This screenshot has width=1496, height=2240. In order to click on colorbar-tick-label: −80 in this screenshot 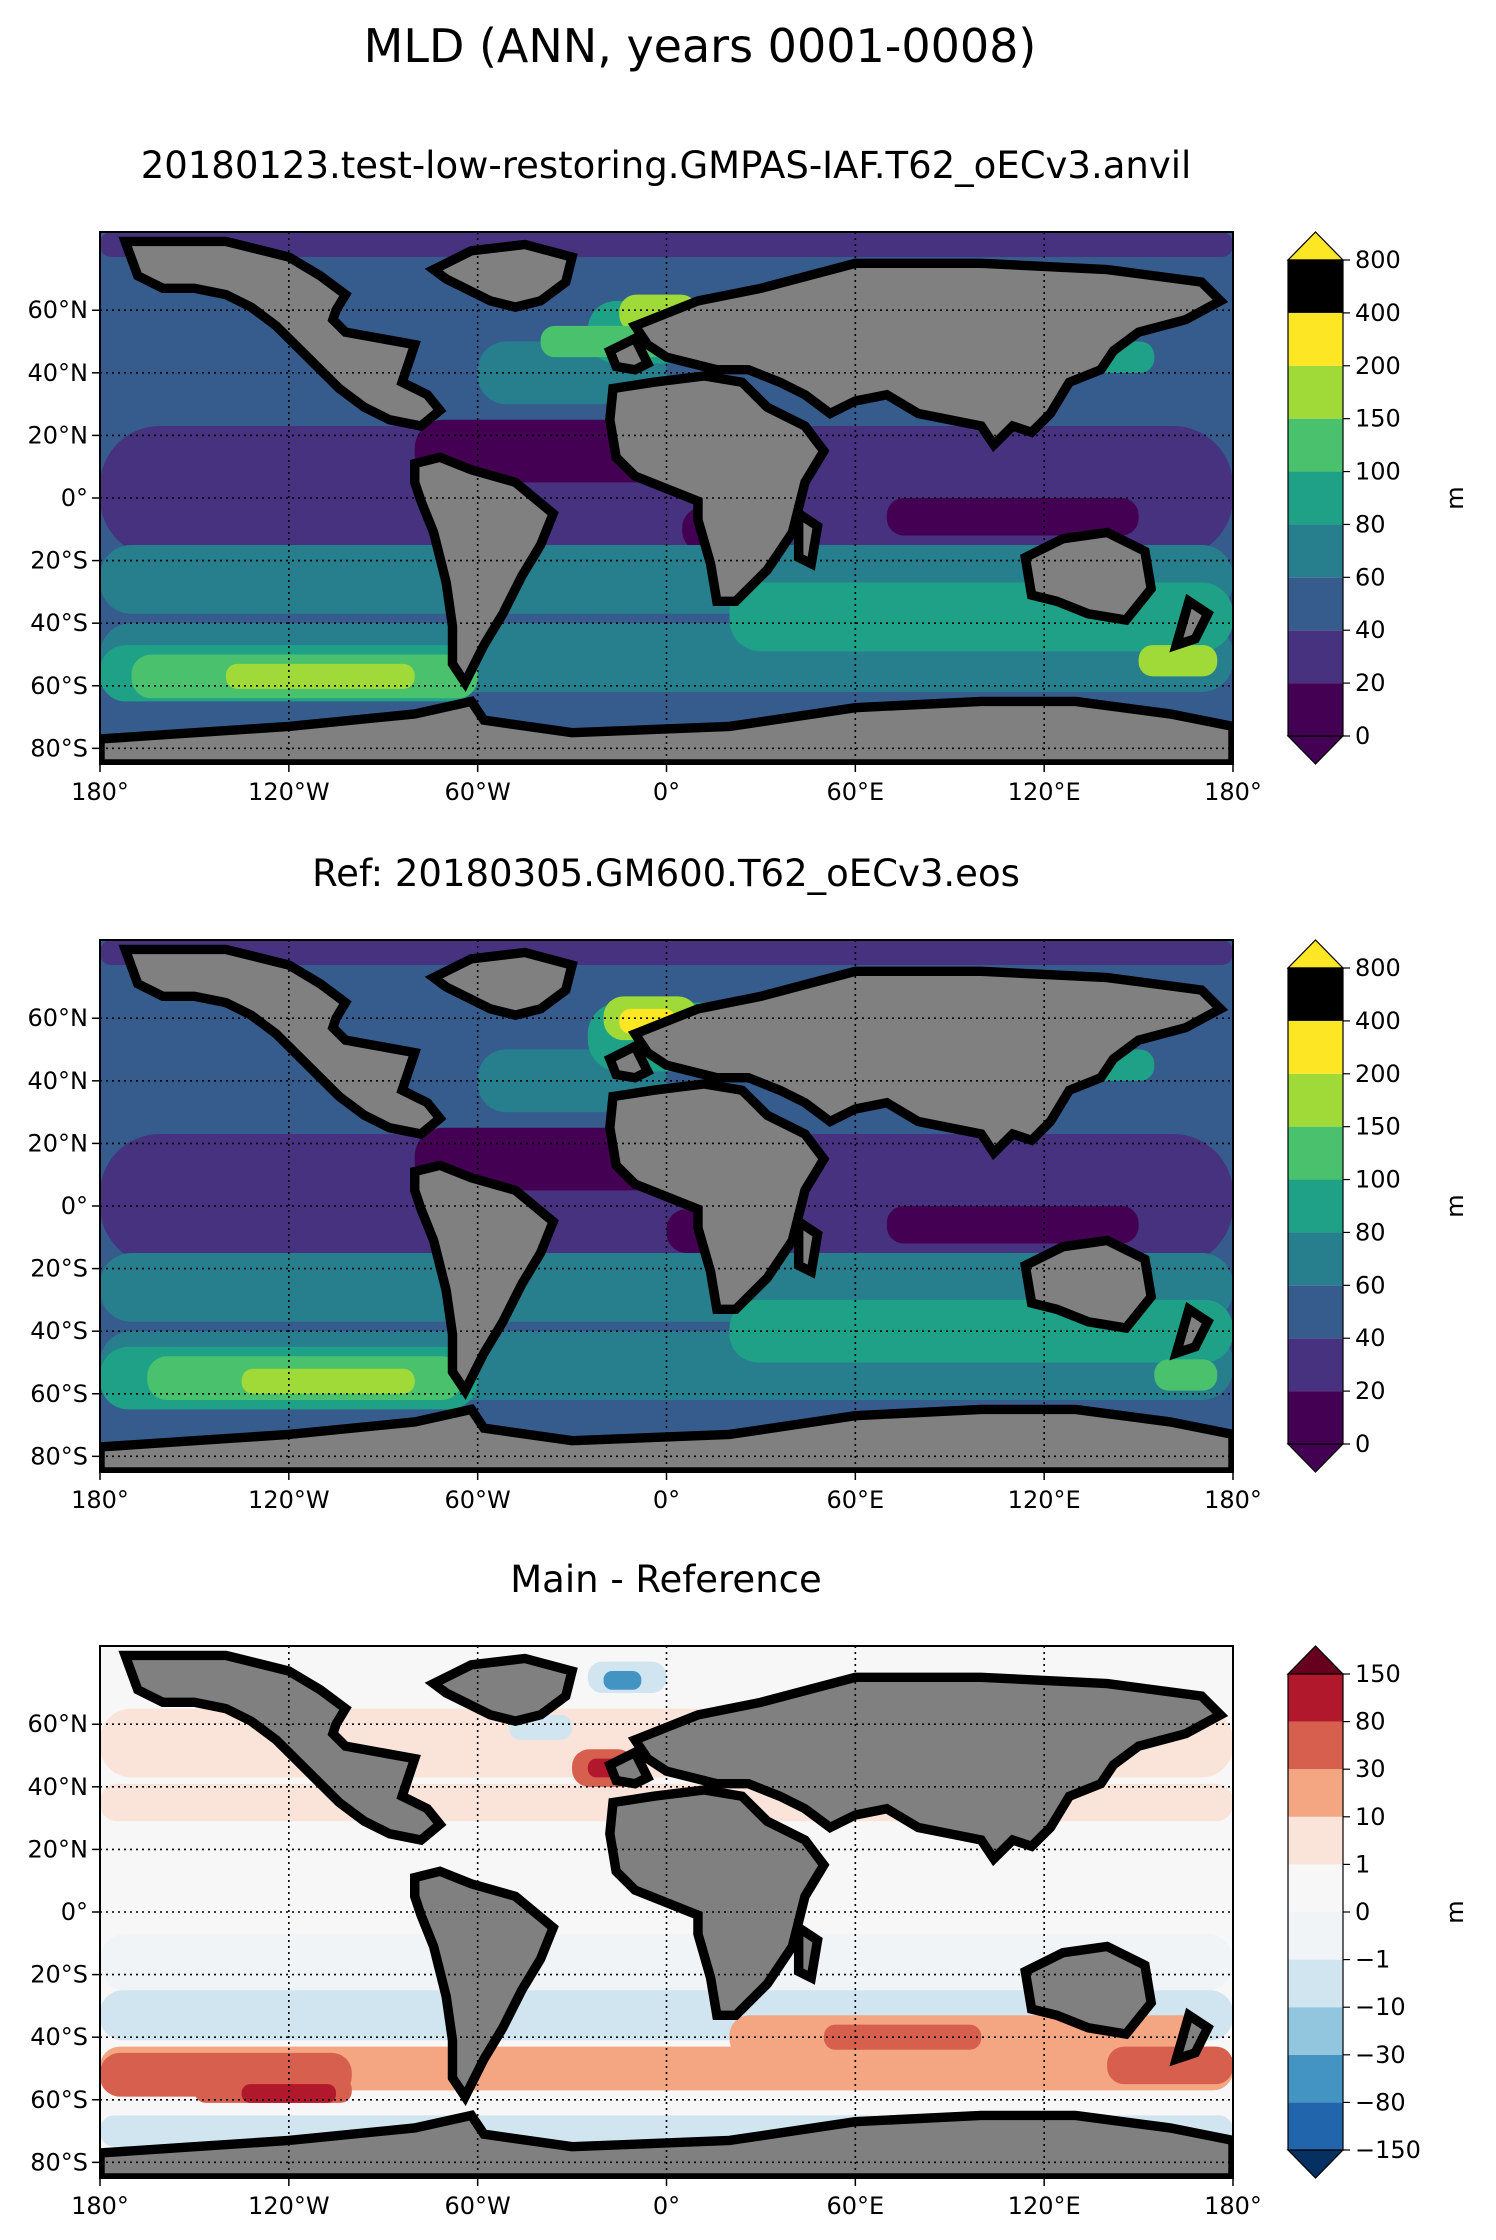, I will do `click(1380, 2102)`.